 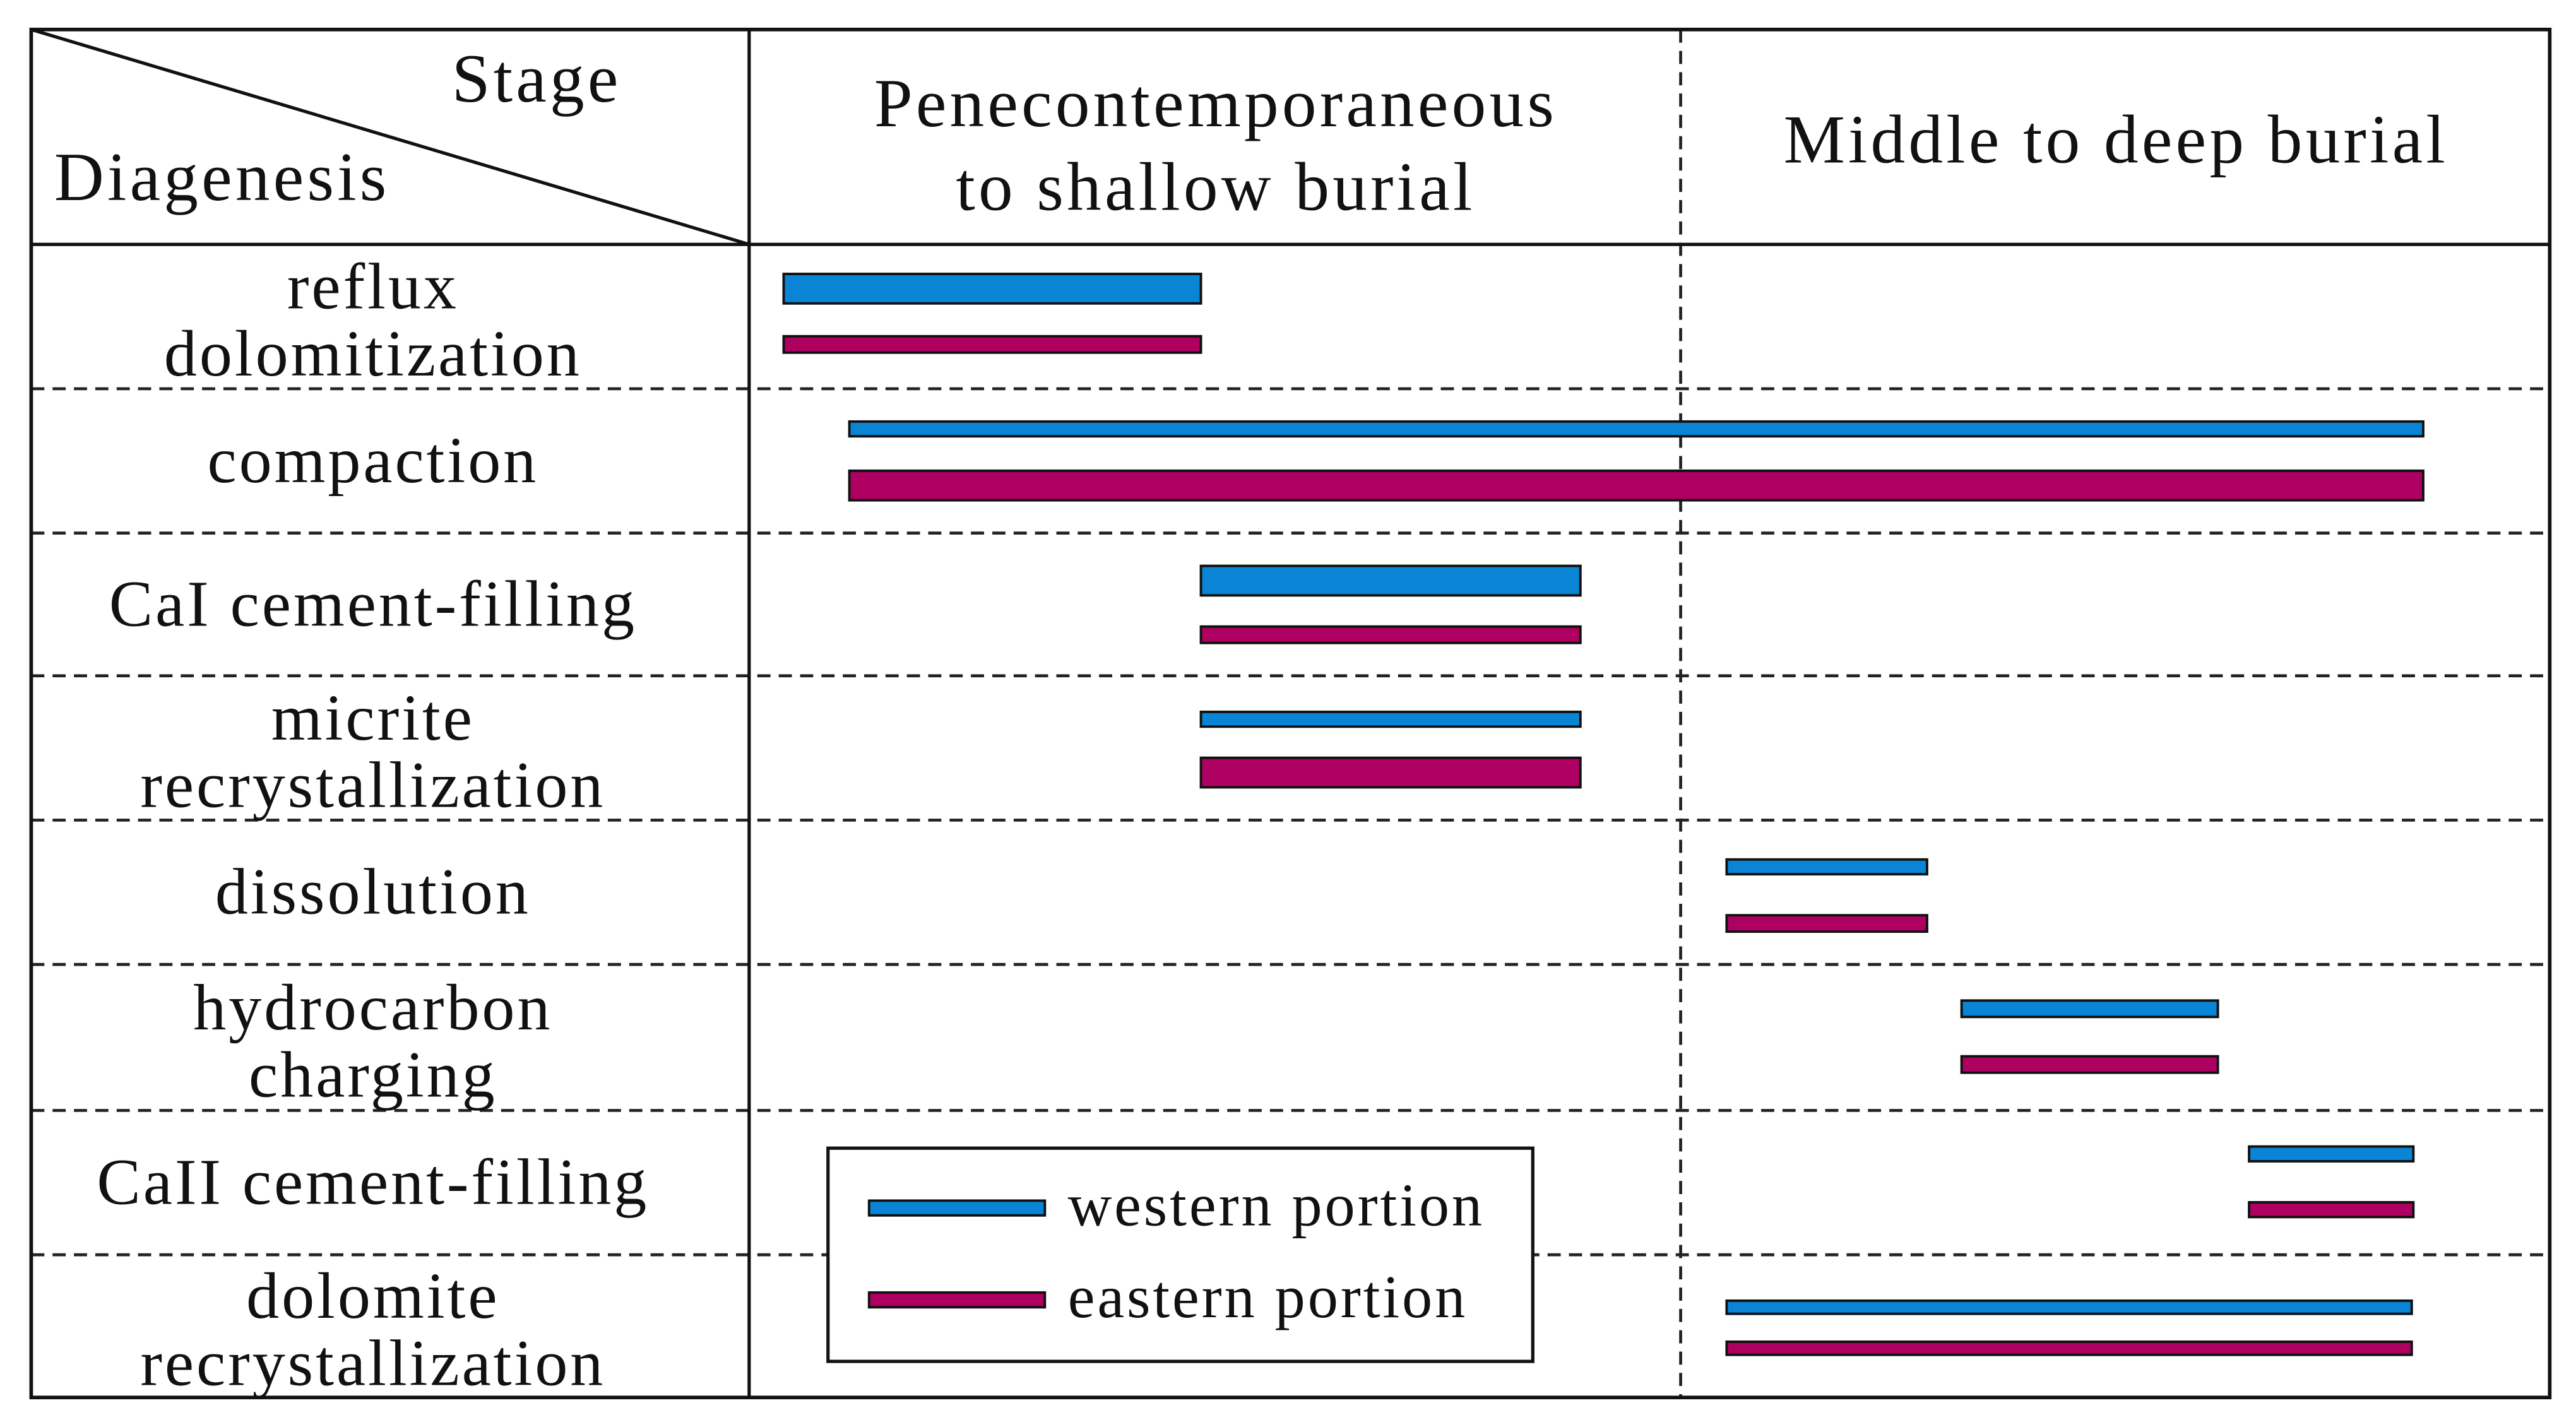 I want to click on row-label: reflux, so click(x=373, y=286).